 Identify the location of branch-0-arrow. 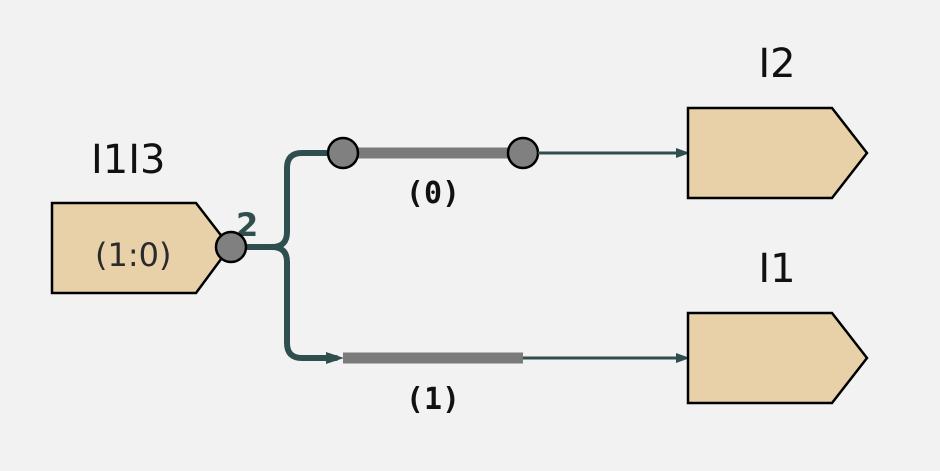
(683, 153).